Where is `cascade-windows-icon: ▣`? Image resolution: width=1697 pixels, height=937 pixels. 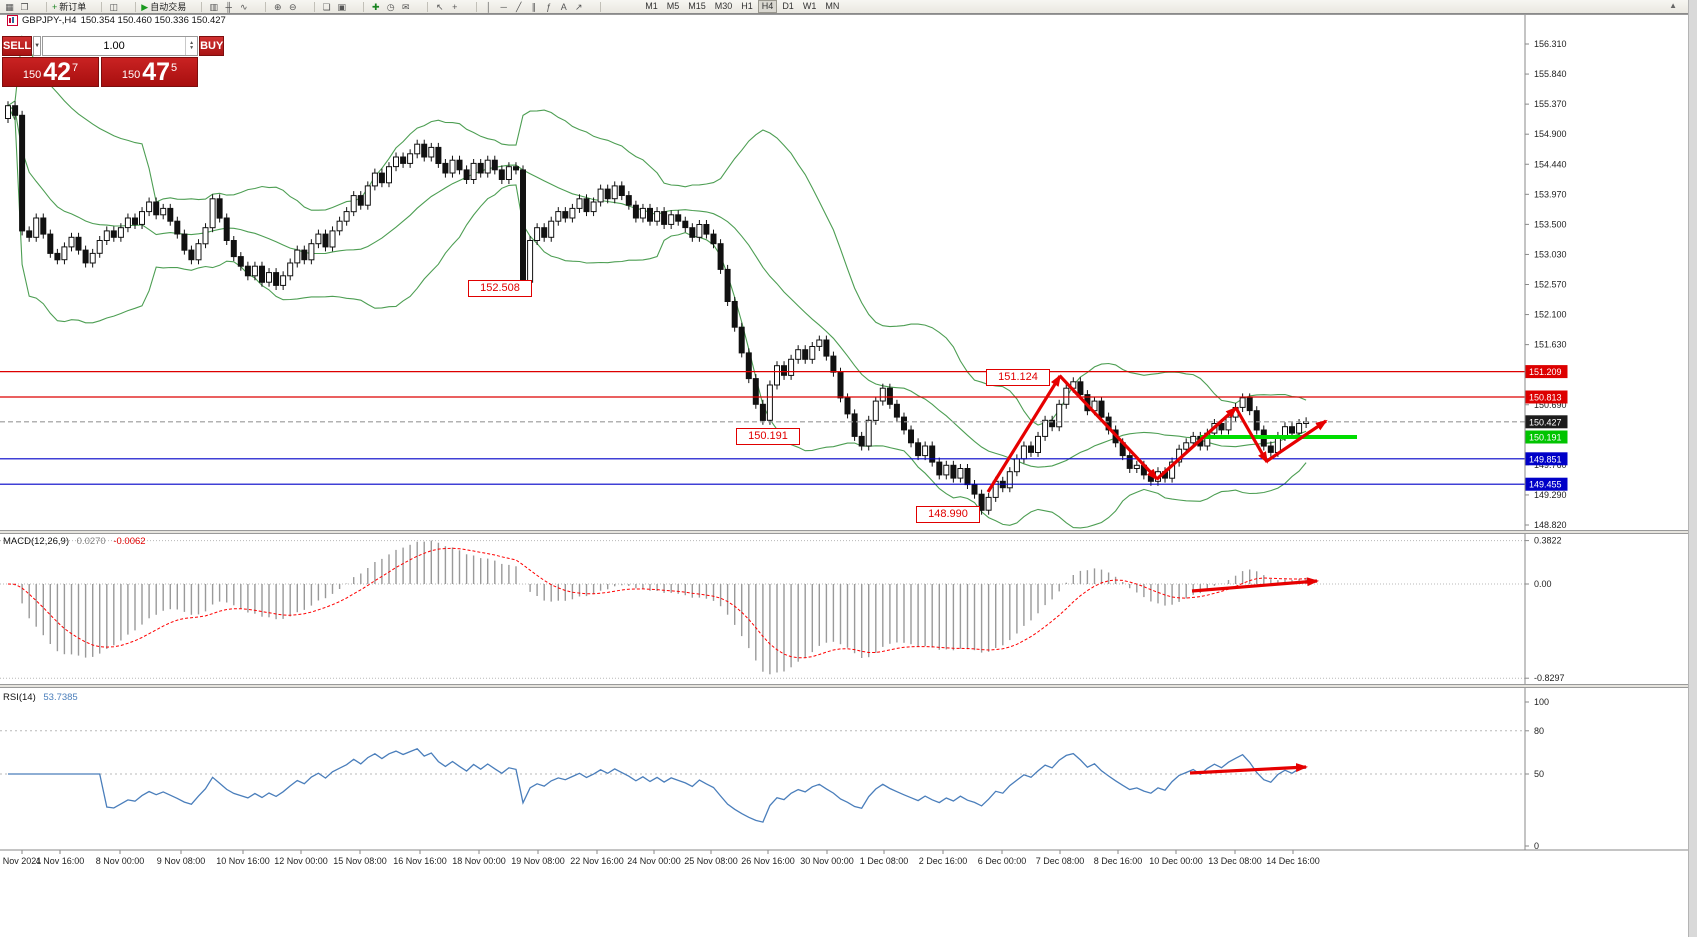
cascade-windows-icon: ▣ is located at coordinates (341, 6).